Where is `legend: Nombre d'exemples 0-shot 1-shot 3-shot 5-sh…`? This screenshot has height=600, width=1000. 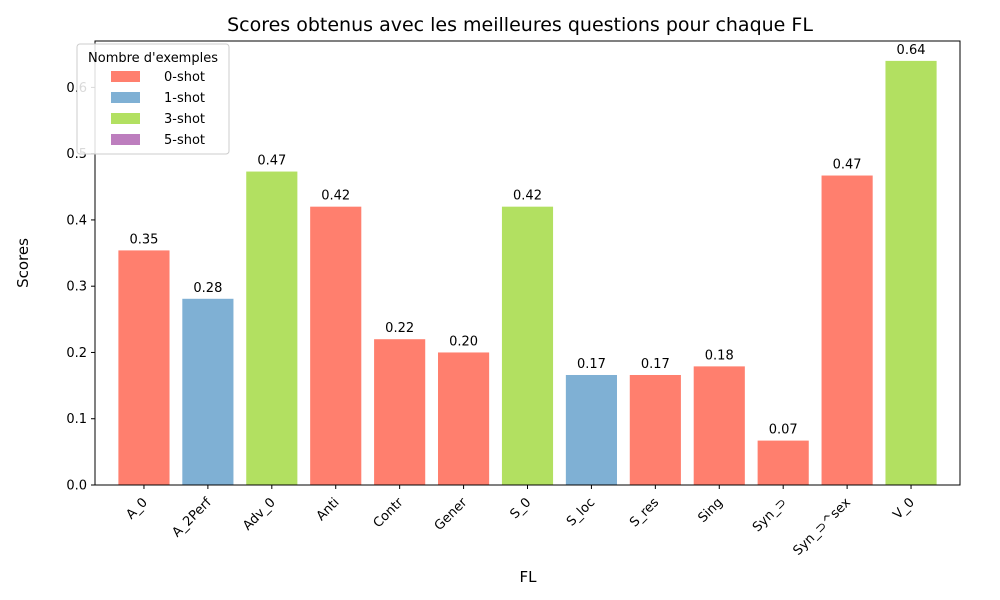
legend: Nombre d'exemples 0-shot 1-shot 3-shot 5-sh… is located at coordinates (153, 99).